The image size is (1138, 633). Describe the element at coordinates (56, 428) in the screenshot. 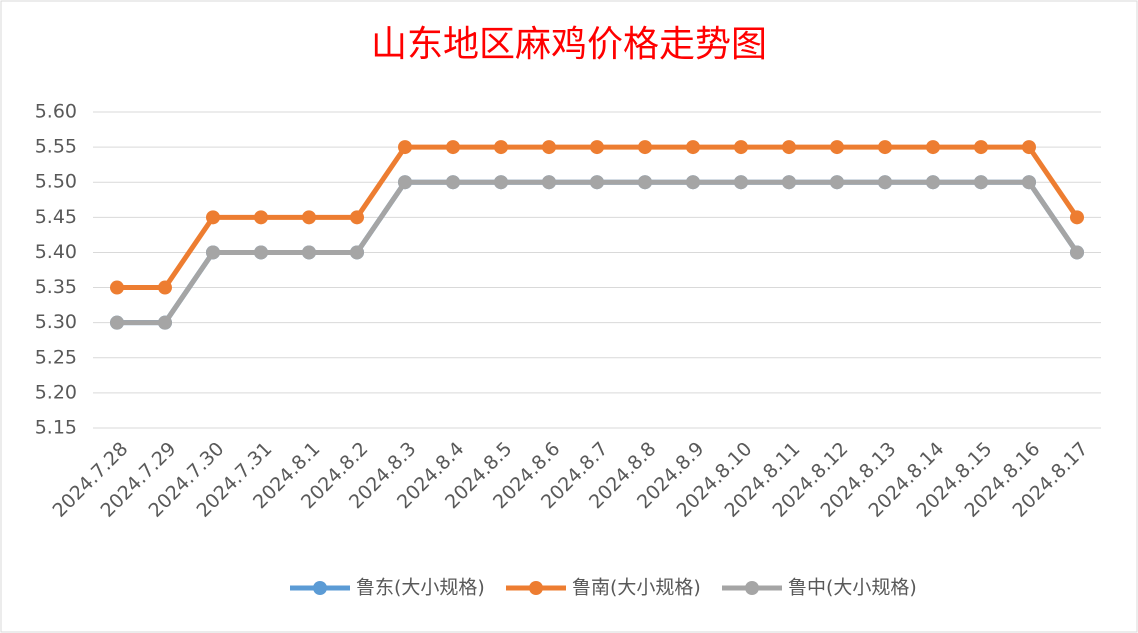

I see `y-tick-label: 5.15` at that location.